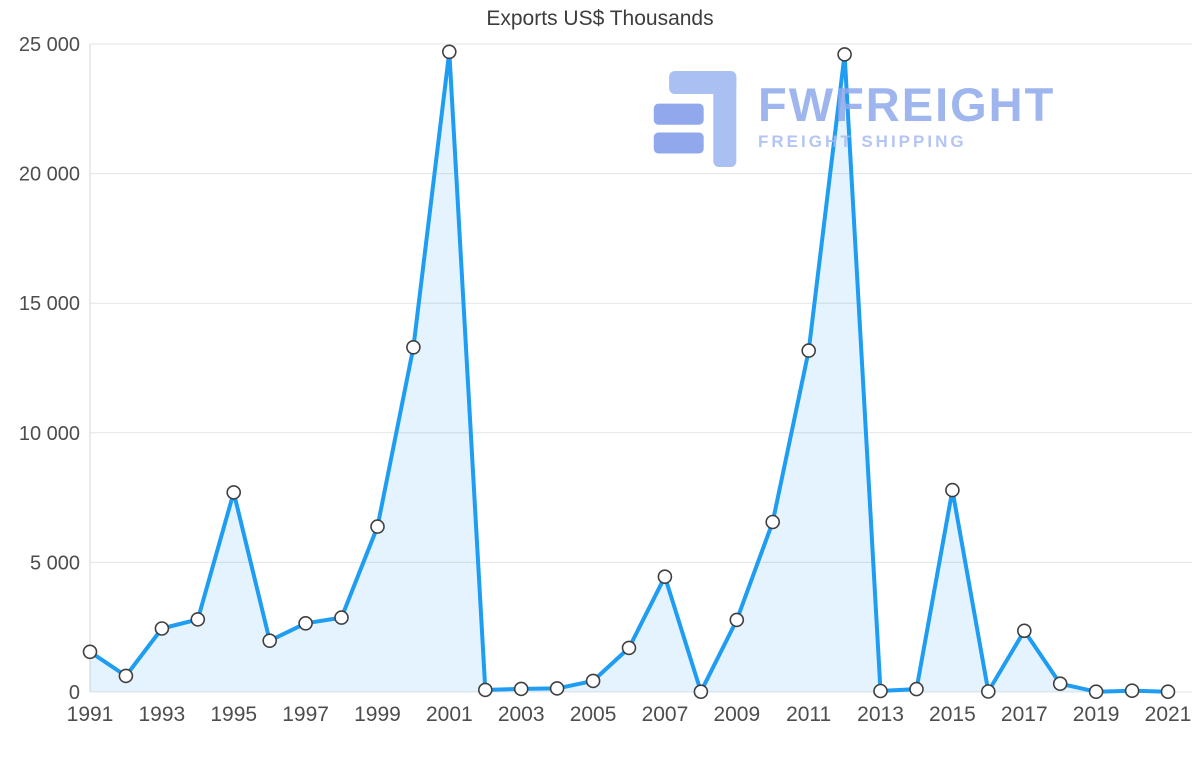  What do you see at coordinates (377, 714) in the screenshot?
I see `x-axis-tick-label: 1999` at bounding box center [377, 714].